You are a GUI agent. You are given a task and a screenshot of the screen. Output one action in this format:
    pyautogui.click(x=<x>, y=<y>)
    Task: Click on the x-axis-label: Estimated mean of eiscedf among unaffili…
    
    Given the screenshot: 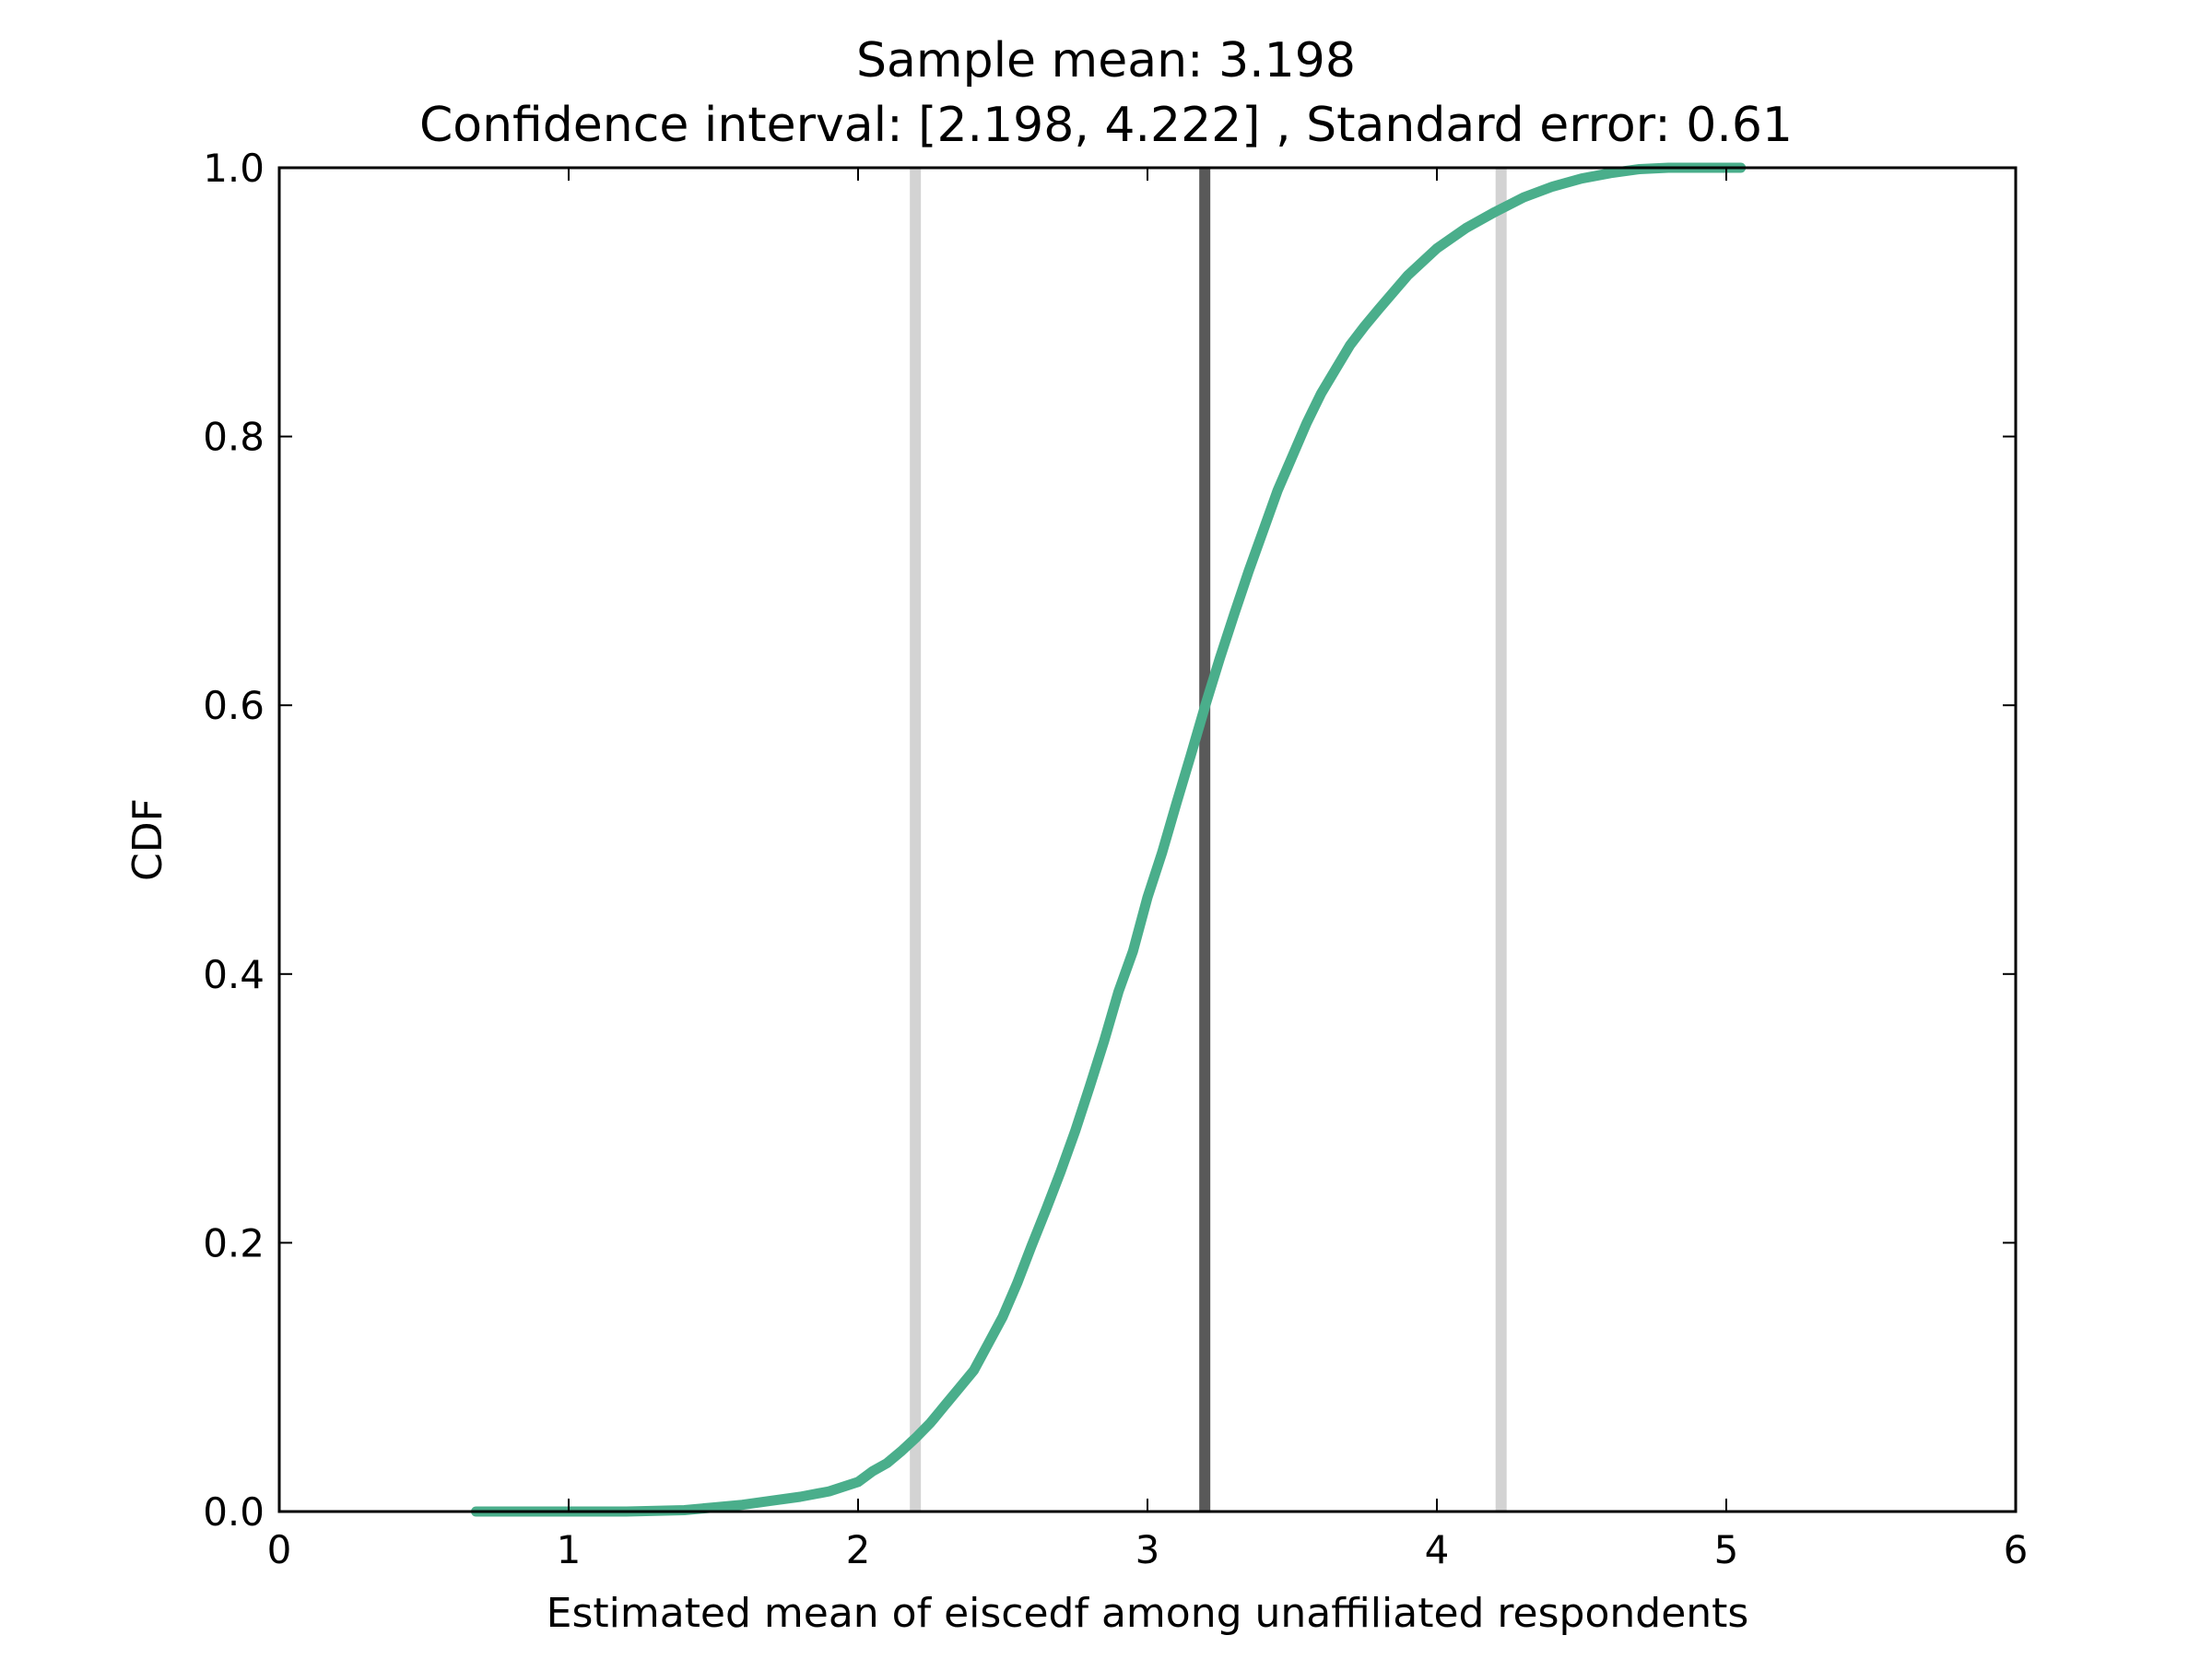 What is the action you would take?
    pyautogui.click(x=1148, y=1613)
    